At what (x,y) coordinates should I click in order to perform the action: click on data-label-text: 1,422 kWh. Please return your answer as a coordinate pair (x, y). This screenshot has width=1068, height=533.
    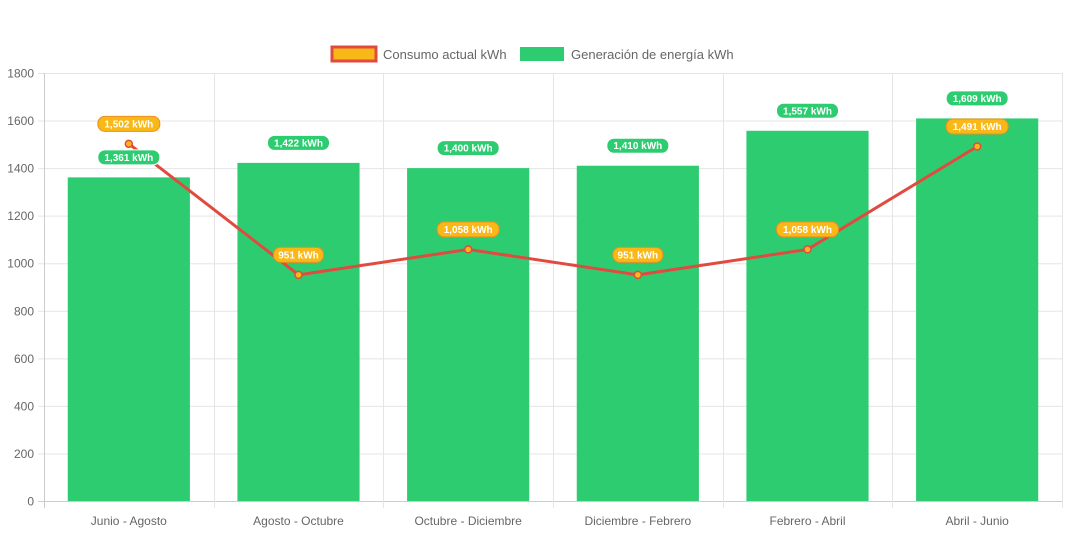
    Looking at the image, I should click on (298, 143).